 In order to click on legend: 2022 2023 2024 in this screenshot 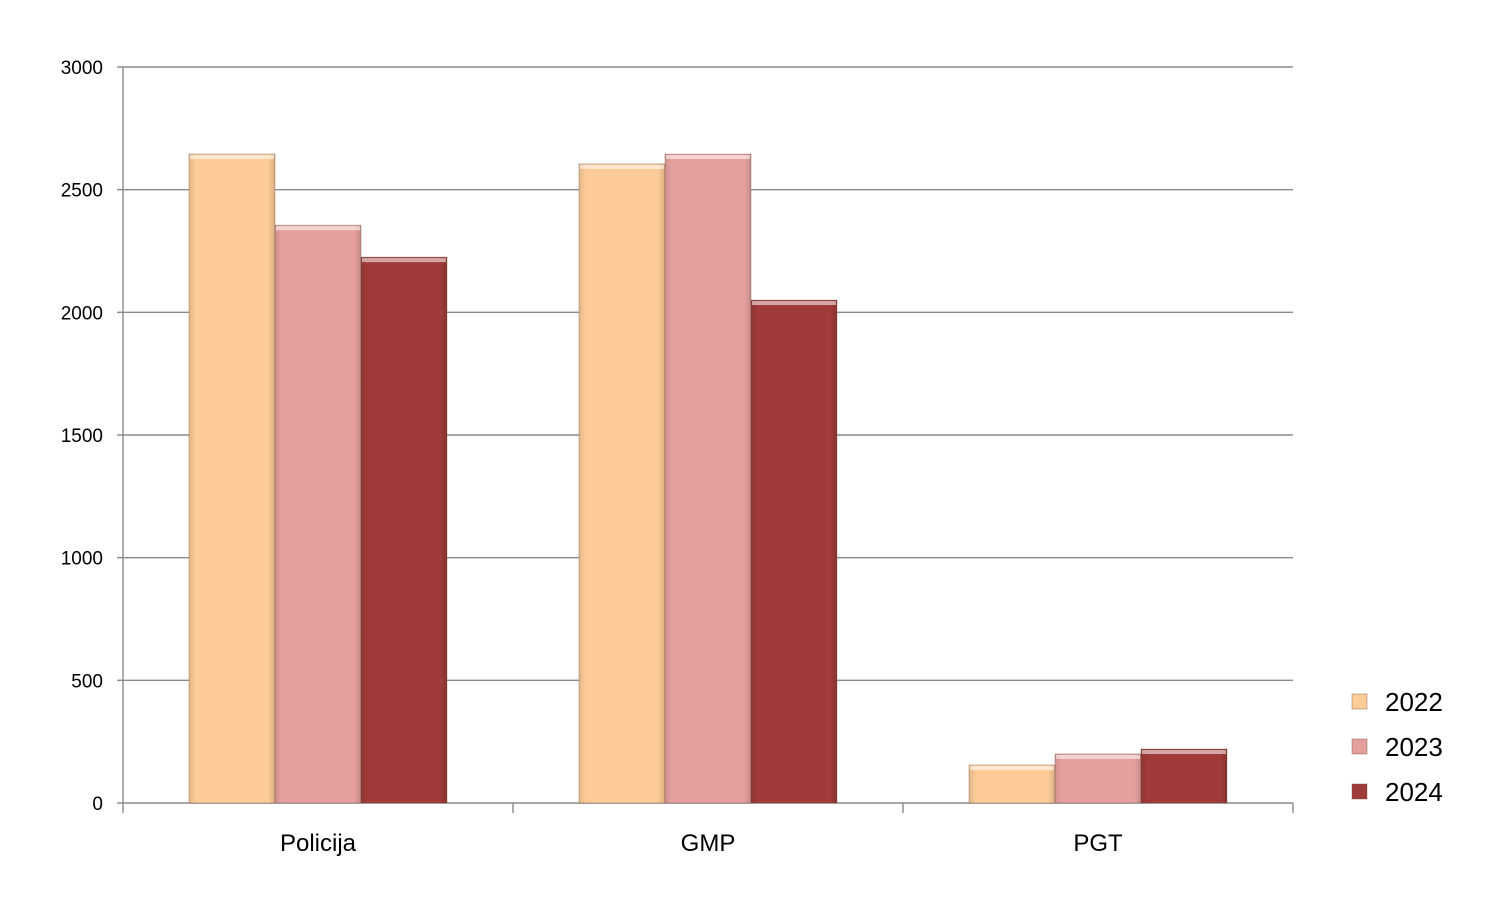, I will do `click(1397, 747)`.